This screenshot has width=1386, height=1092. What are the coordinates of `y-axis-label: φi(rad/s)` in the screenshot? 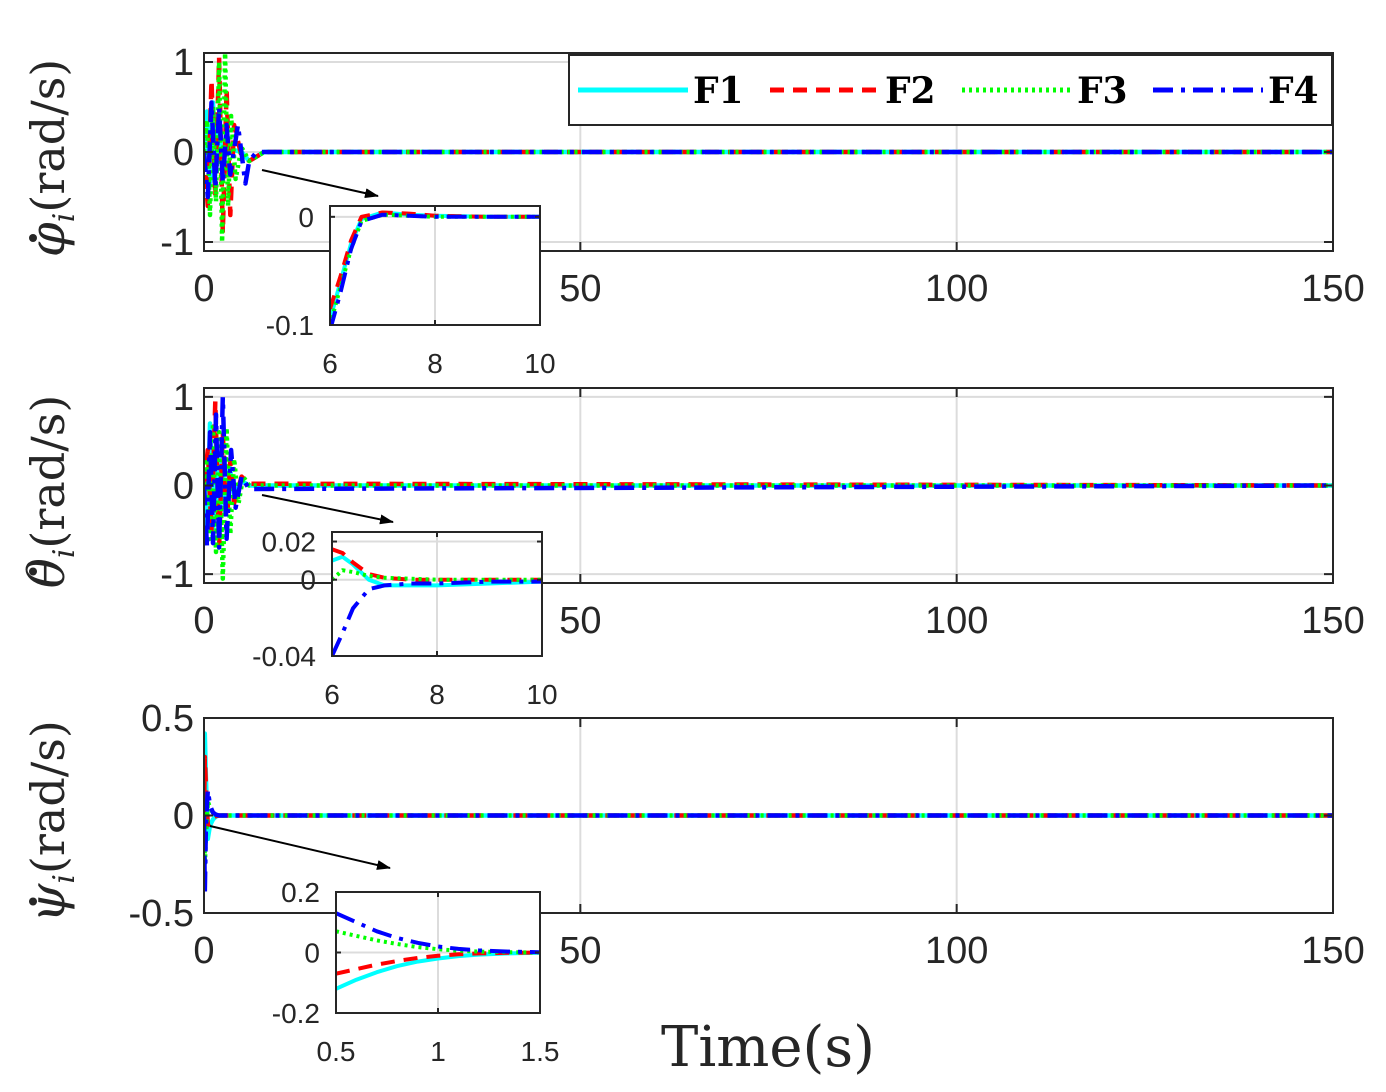 It's located at (50, 158).